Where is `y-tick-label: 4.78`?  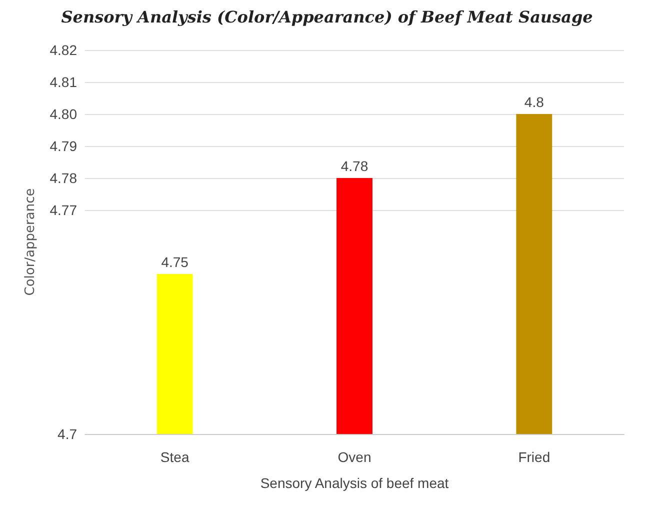
y-tick-label: 4.78 is located at coordinates (64, 178).